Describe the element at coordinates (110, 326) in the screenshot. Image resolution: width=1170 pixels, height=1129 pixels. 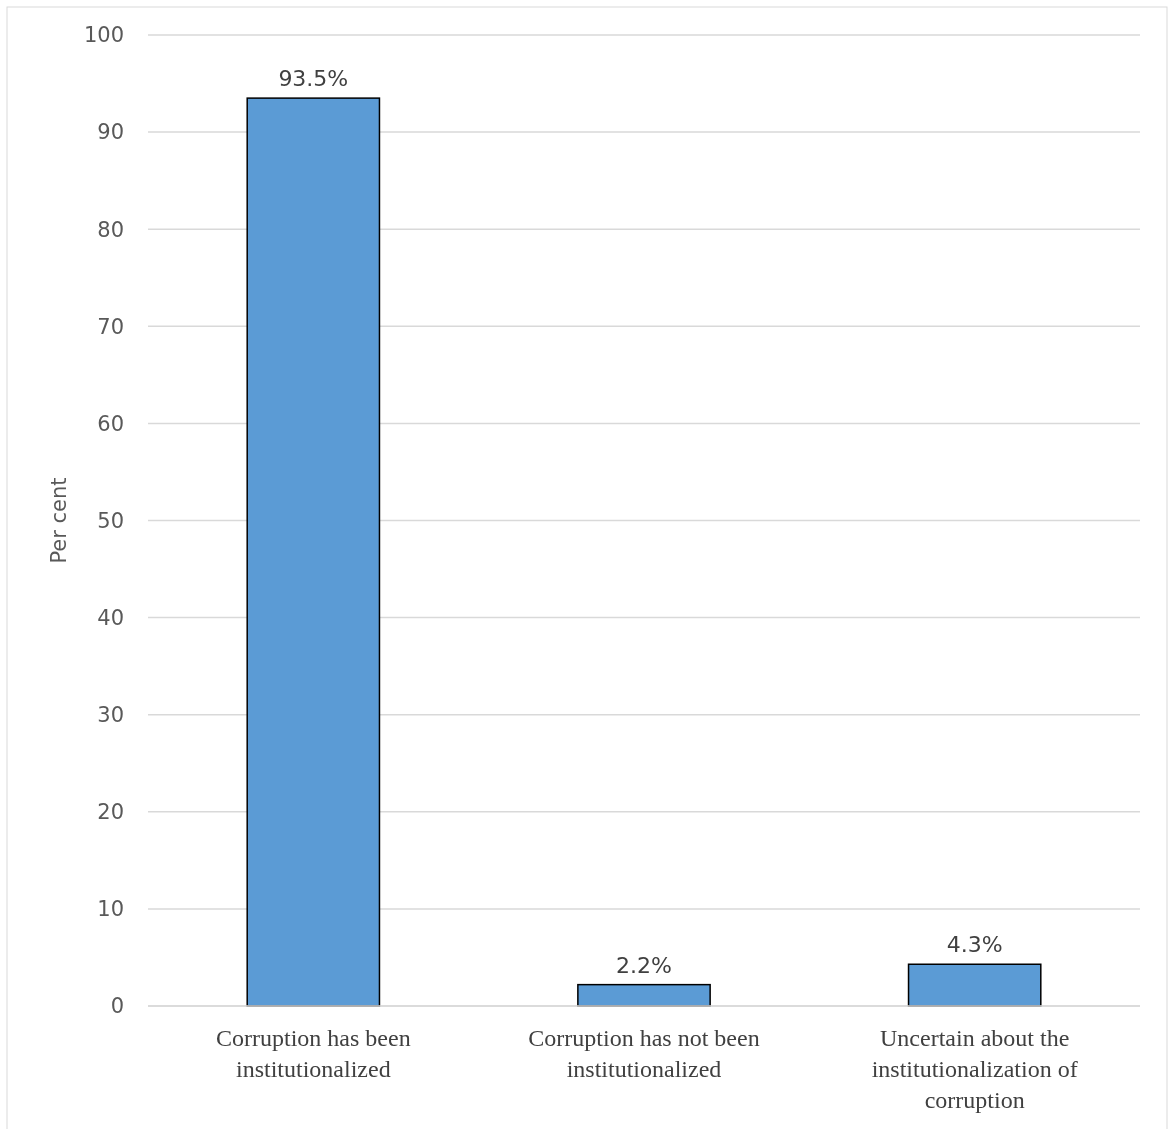
I see `y-tick-label: 70` at that location.